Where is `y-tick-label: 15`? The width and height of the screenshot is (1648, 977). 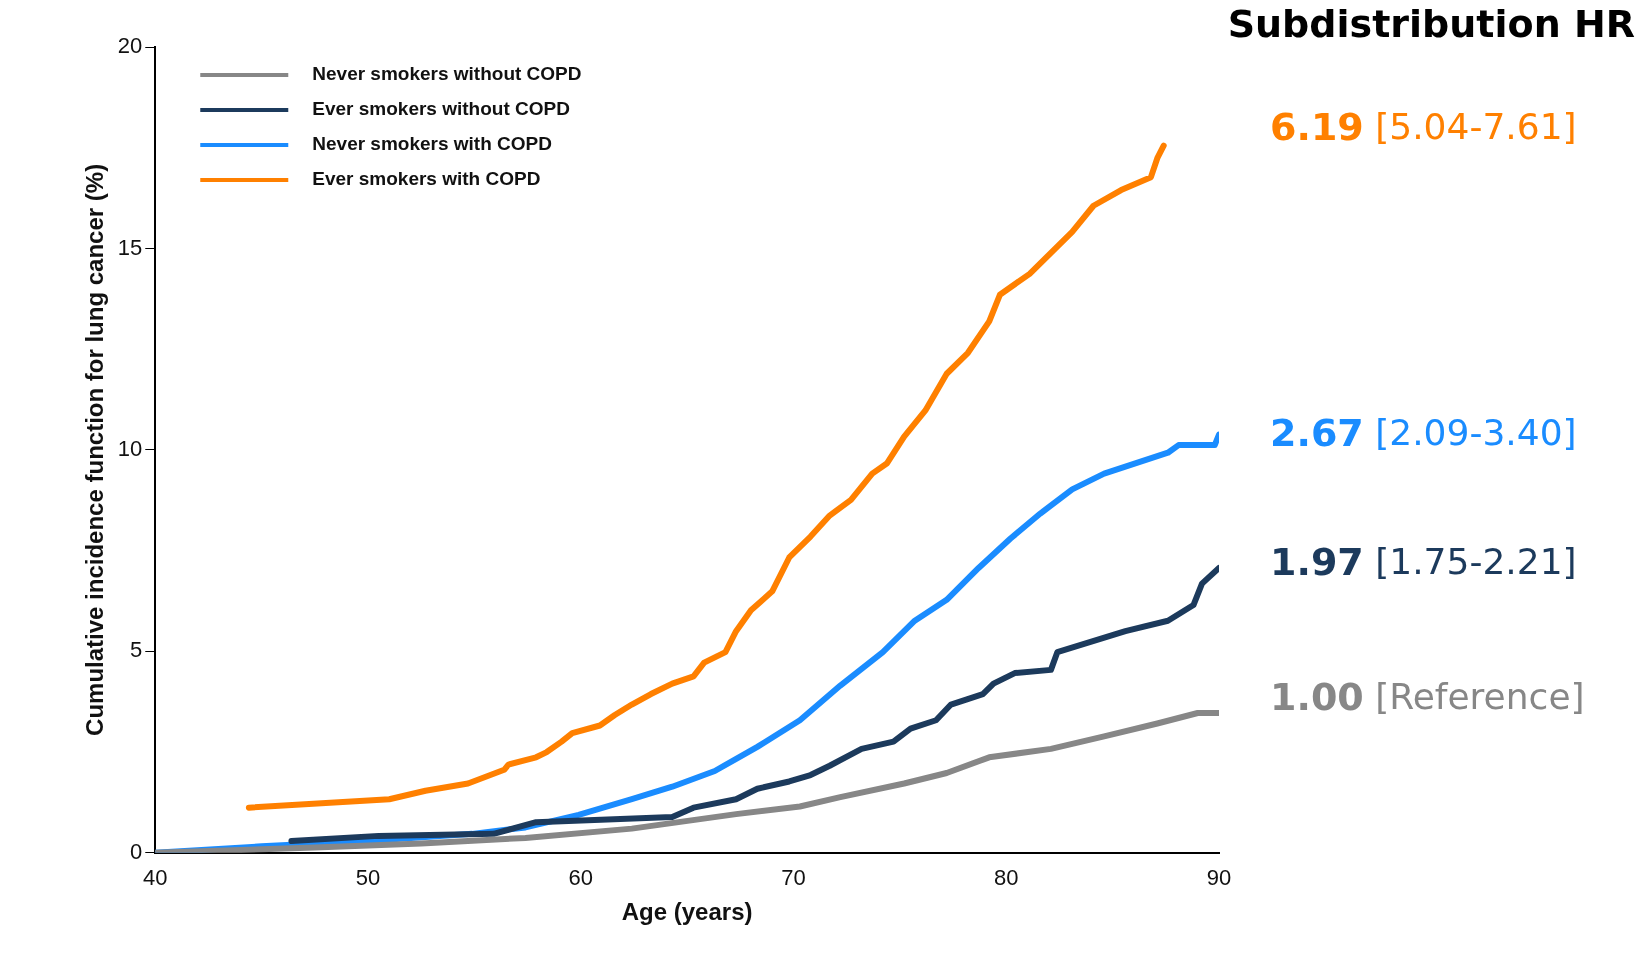
y-tick-label: 15 is located at coordinates (130, 247).